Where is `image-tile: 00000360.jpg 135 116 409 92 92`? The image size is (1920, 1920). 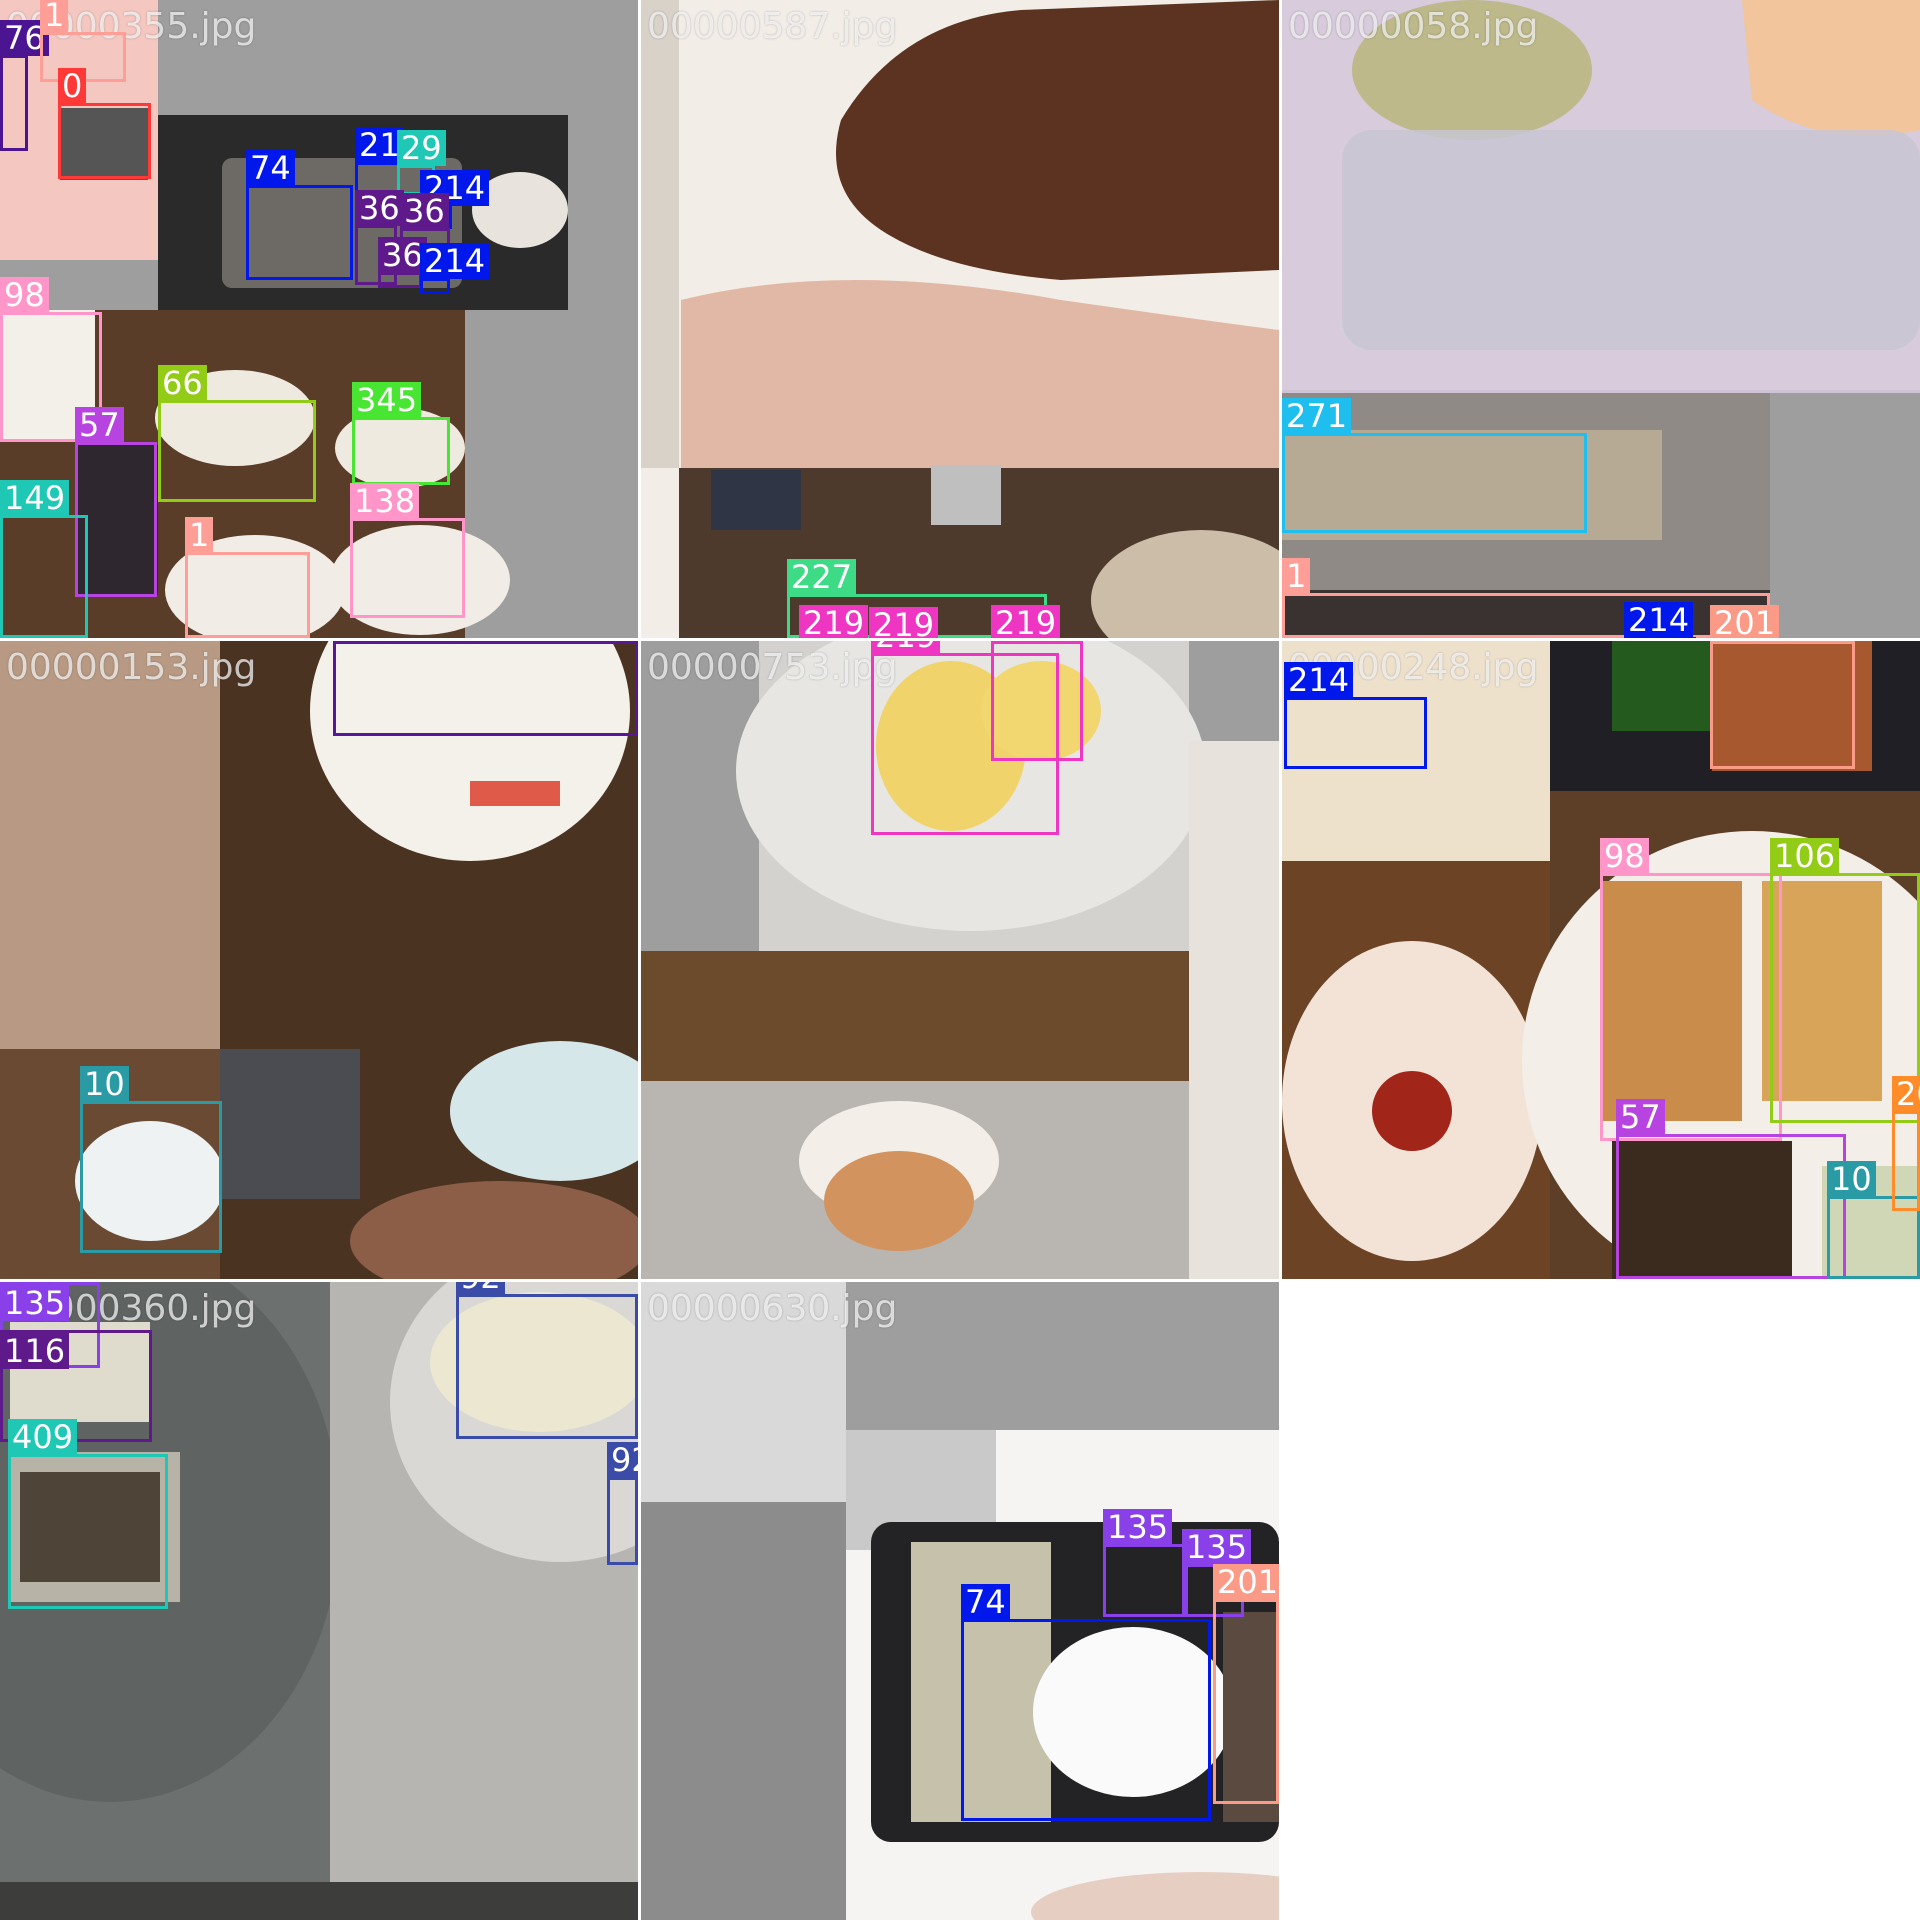
image-tile: 00000360.jpg 135 116 409 92 92 is located at coordinates (319, 1601).